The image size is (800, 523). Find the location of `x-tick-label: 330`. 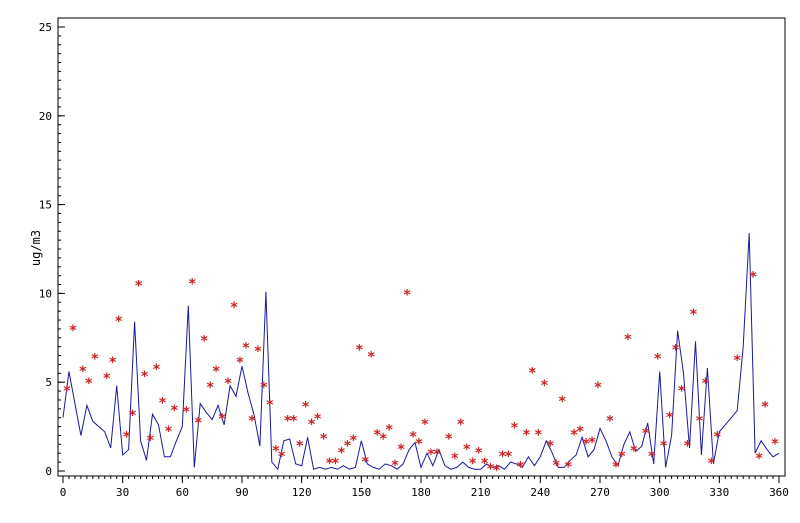

x-tick-label: 330 is located at coordinates (719, 492).